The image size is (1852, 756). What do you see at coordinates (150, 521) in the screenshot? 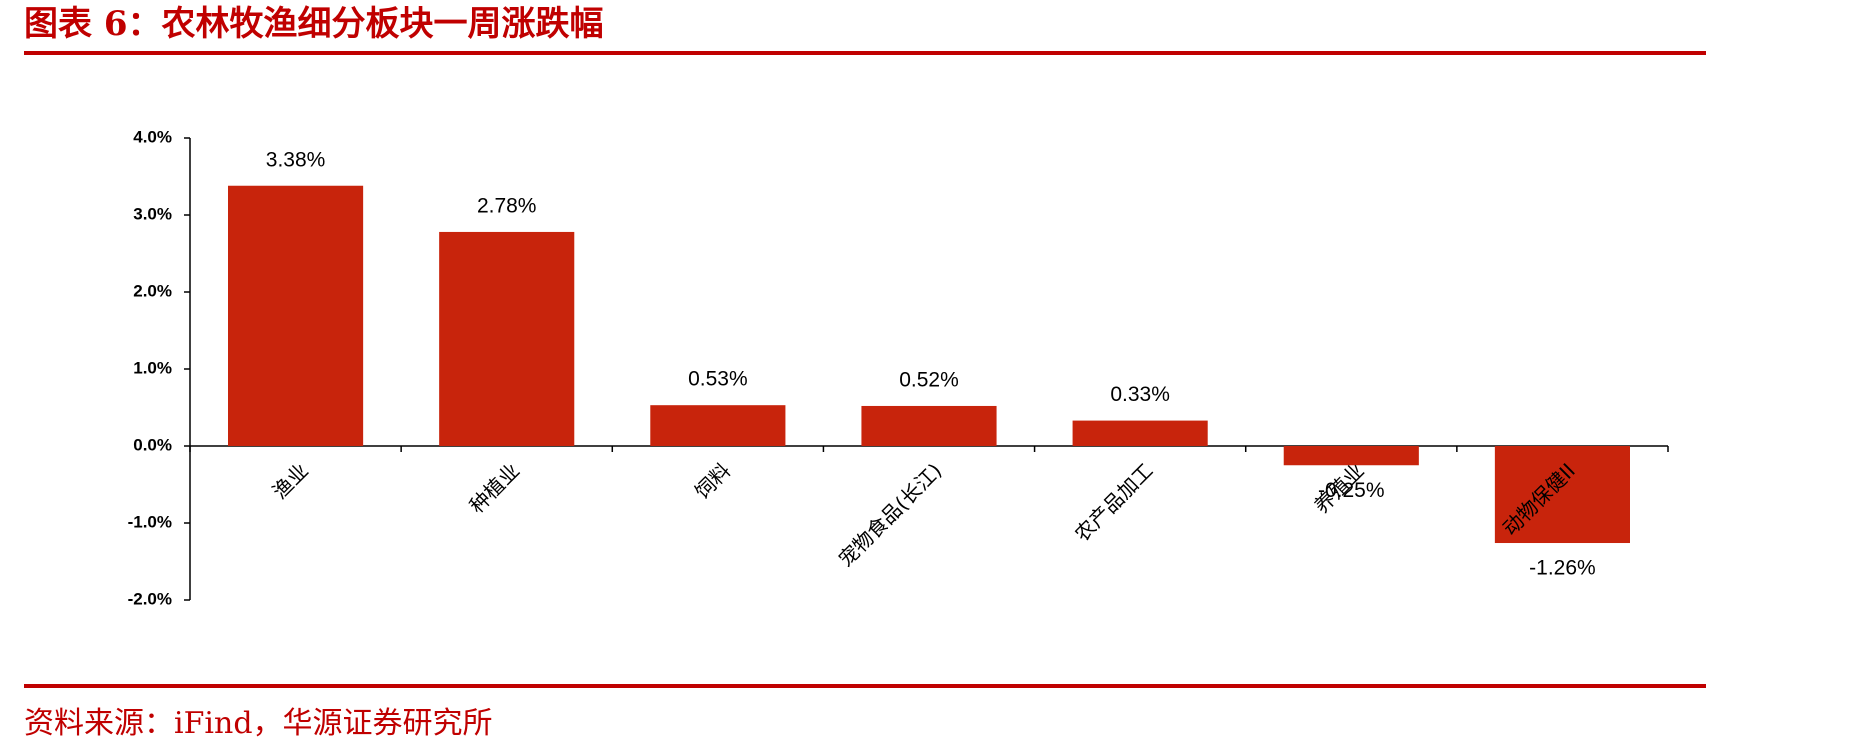
I see `y-tick-label: -1.0%` at bounding box center [150, 521].